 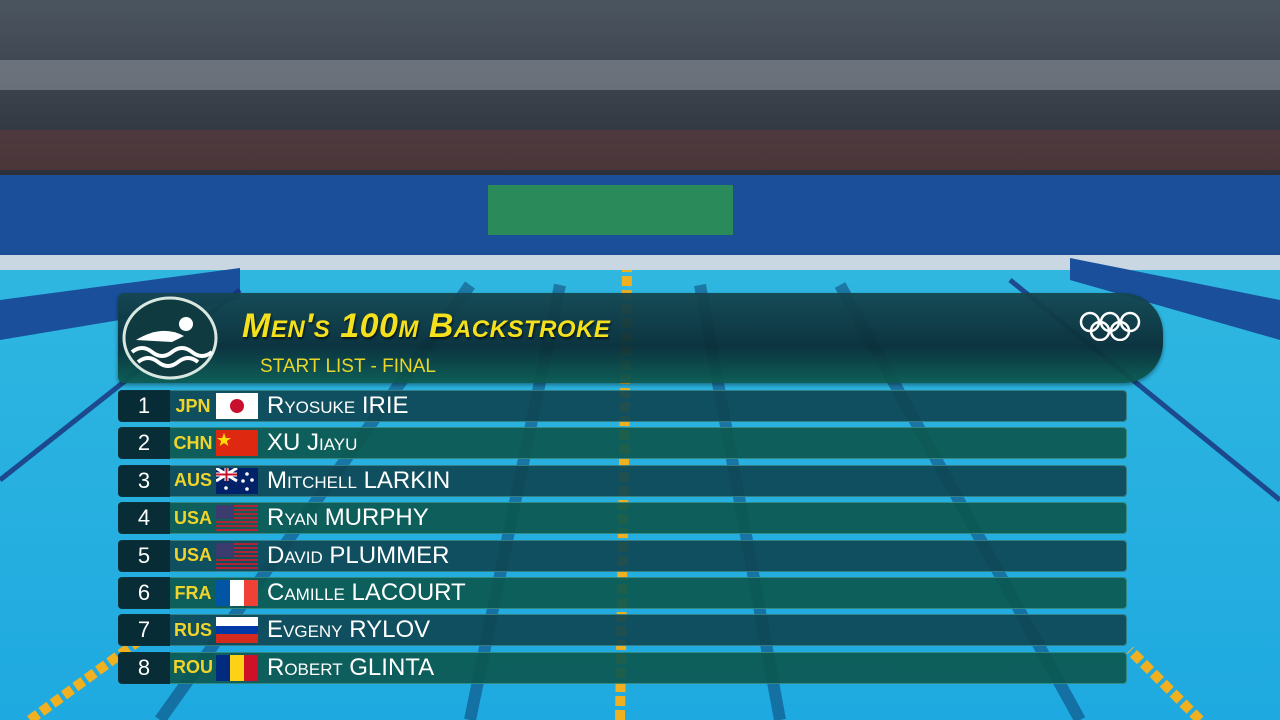 What do you see at coordinates (144, 593) in the screenshot?
I see `lane-number: 6` at bounding box center [144, 593].